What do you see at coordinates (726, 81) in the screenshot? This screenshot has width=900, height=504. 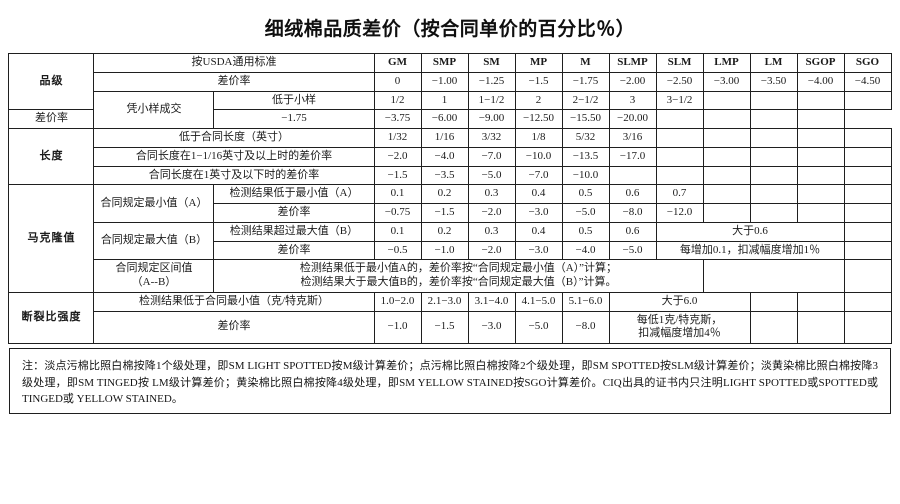 I see `grade-rate-value: −3.00` at bounding box center [726, 81].